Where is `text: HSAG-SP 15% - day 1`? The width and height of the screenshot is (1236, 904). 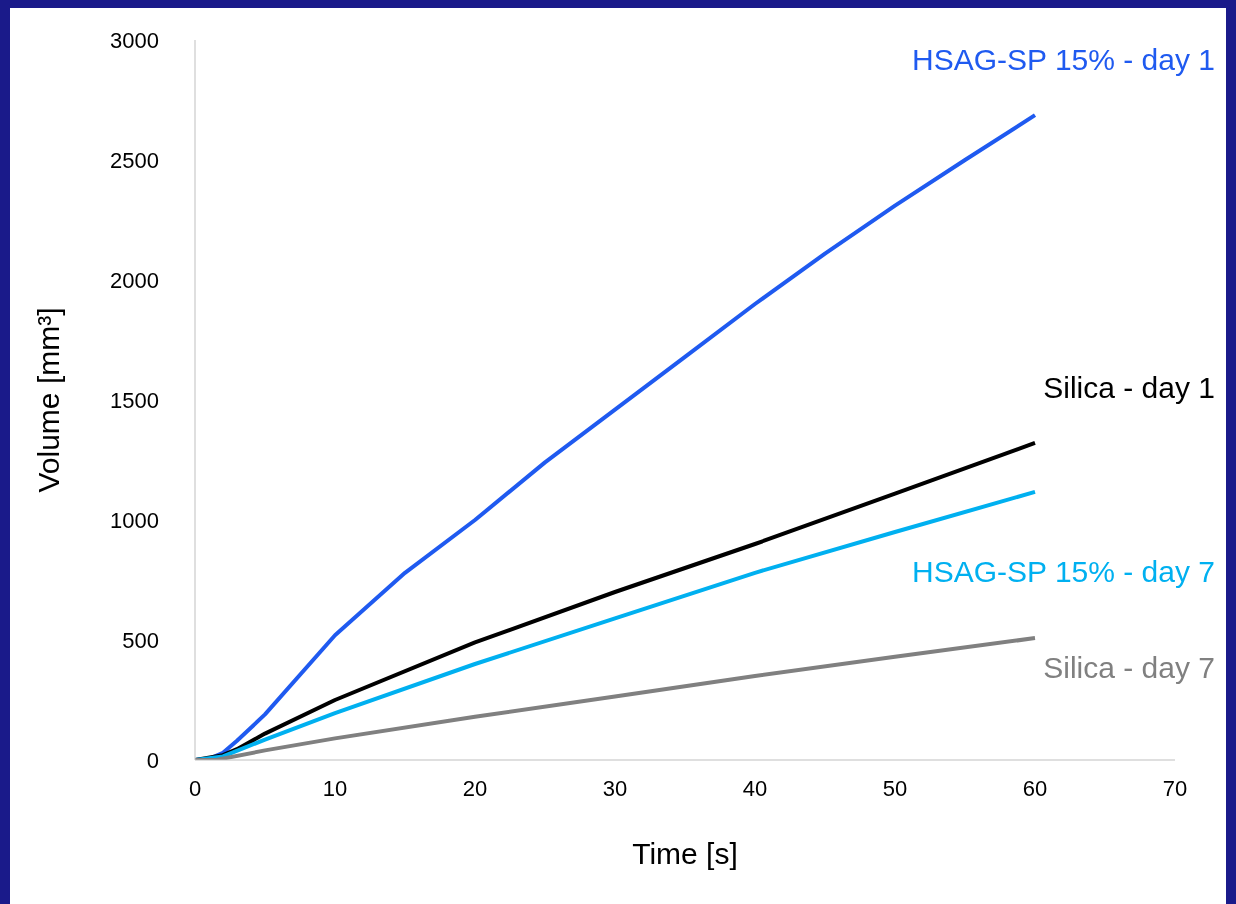 text: HSAG-SP 15% - day 1 is located at coordinates (1063, 60).